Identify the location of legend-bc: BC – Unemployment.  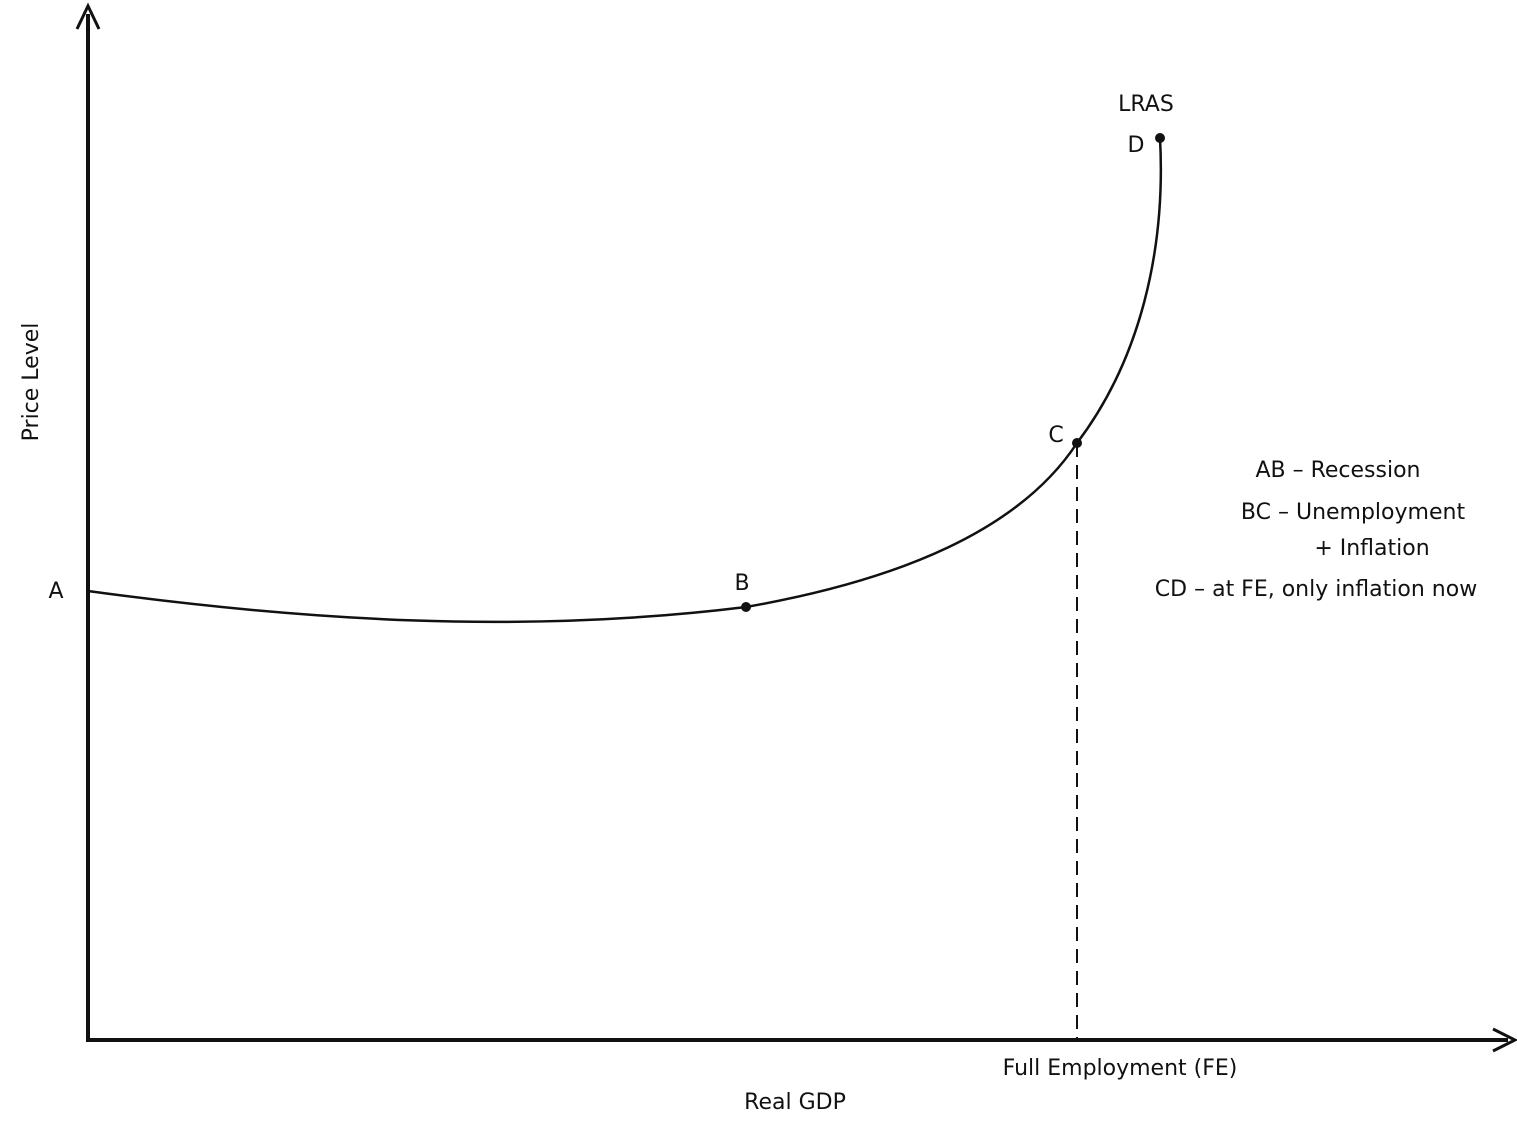
(1353, 512).